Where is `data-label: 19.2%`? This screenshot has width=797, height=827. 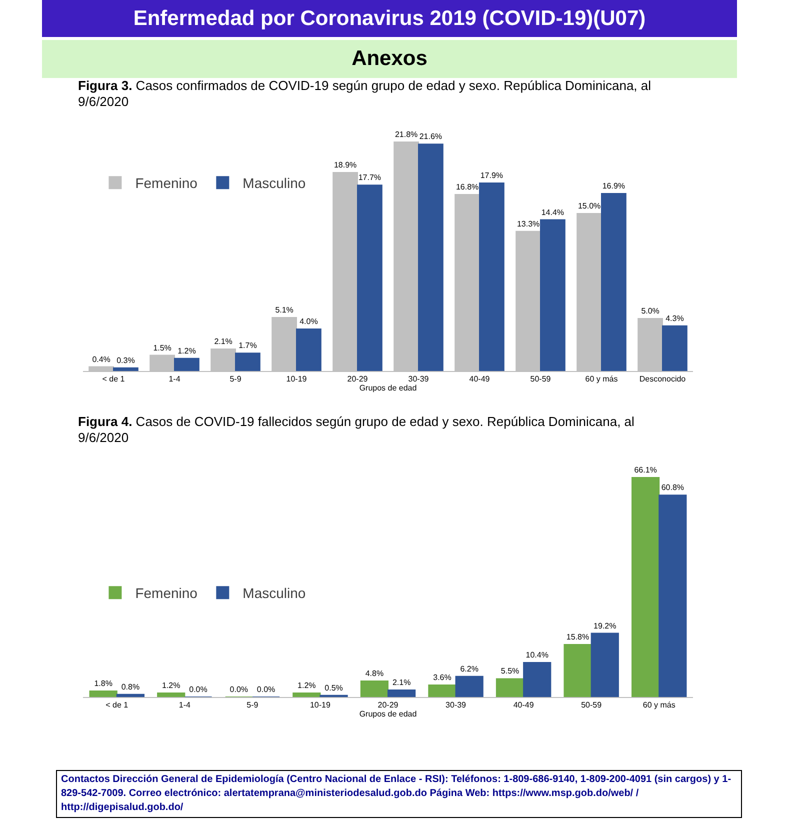
data-label: 19.2% is located at coordinates (605, 625).